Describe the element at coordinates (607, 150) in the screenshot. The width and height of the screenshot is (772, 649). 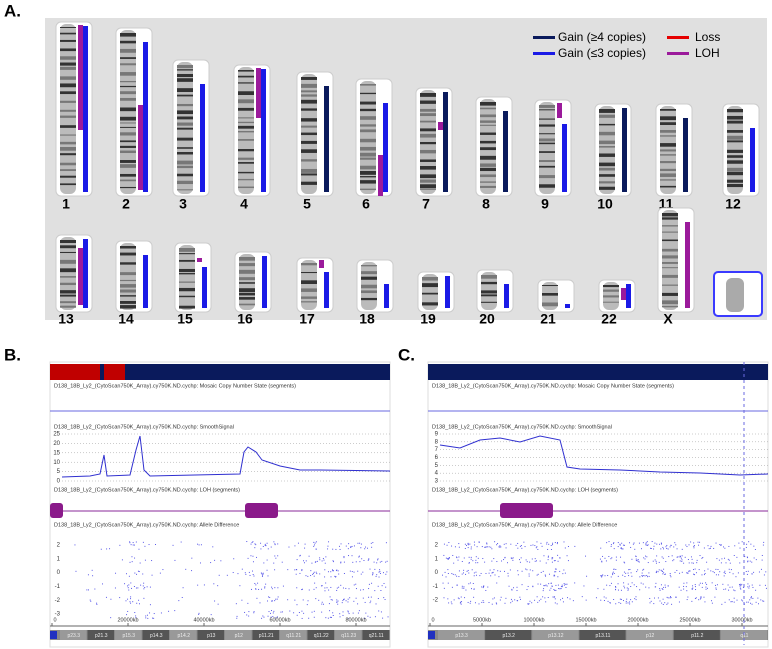
I see `ideogram` at that location.